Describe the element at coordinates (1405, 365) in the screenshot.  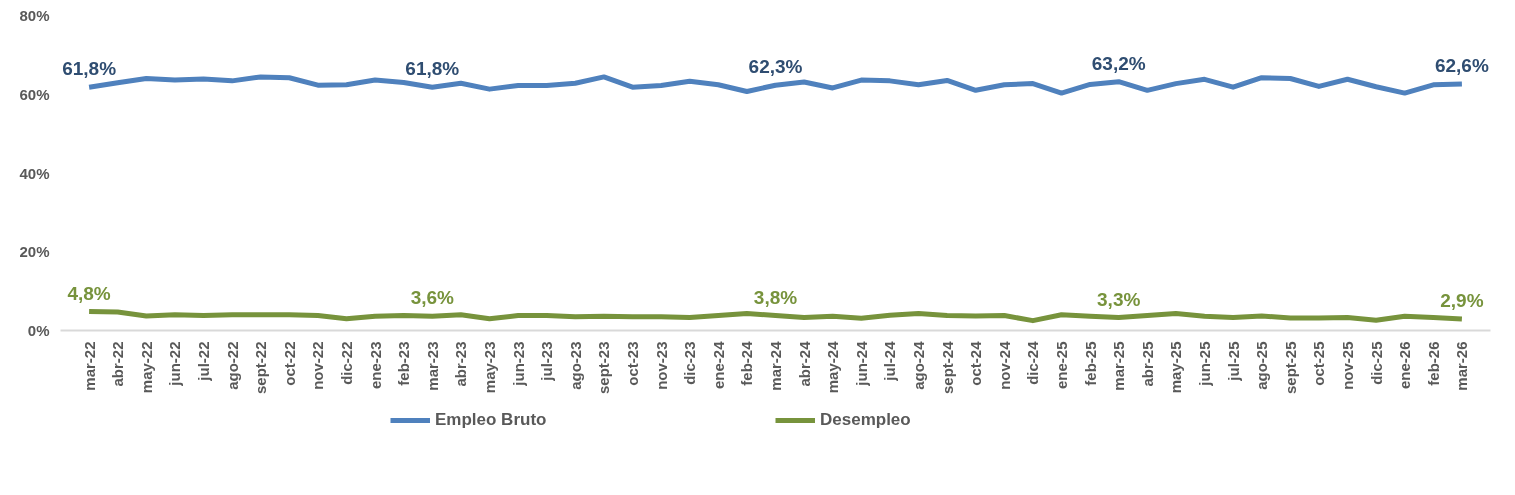
I see `x-tick-label: ene-26` at that location.